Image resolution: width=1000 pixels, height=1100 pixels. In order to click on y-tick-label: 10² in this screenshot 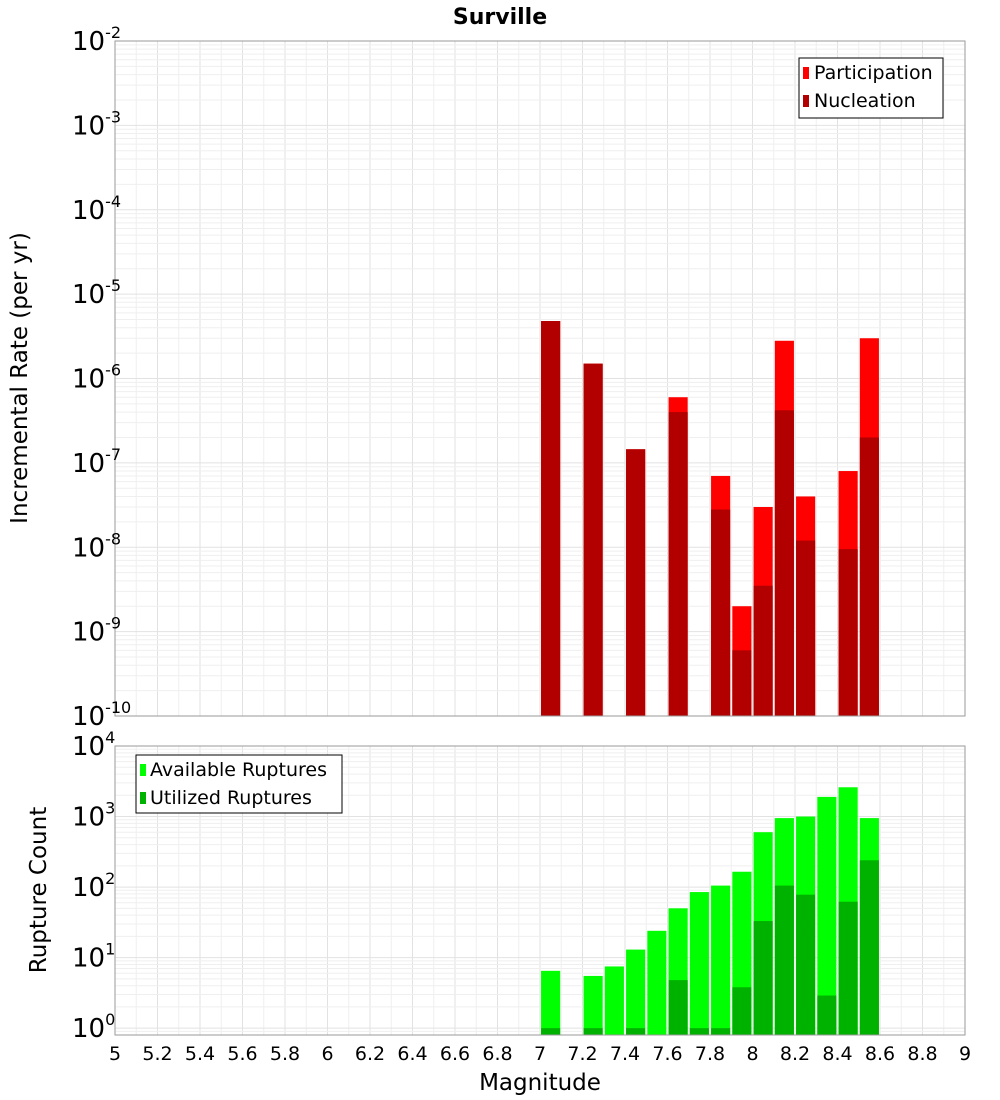, I will do `click(93, 886)`.